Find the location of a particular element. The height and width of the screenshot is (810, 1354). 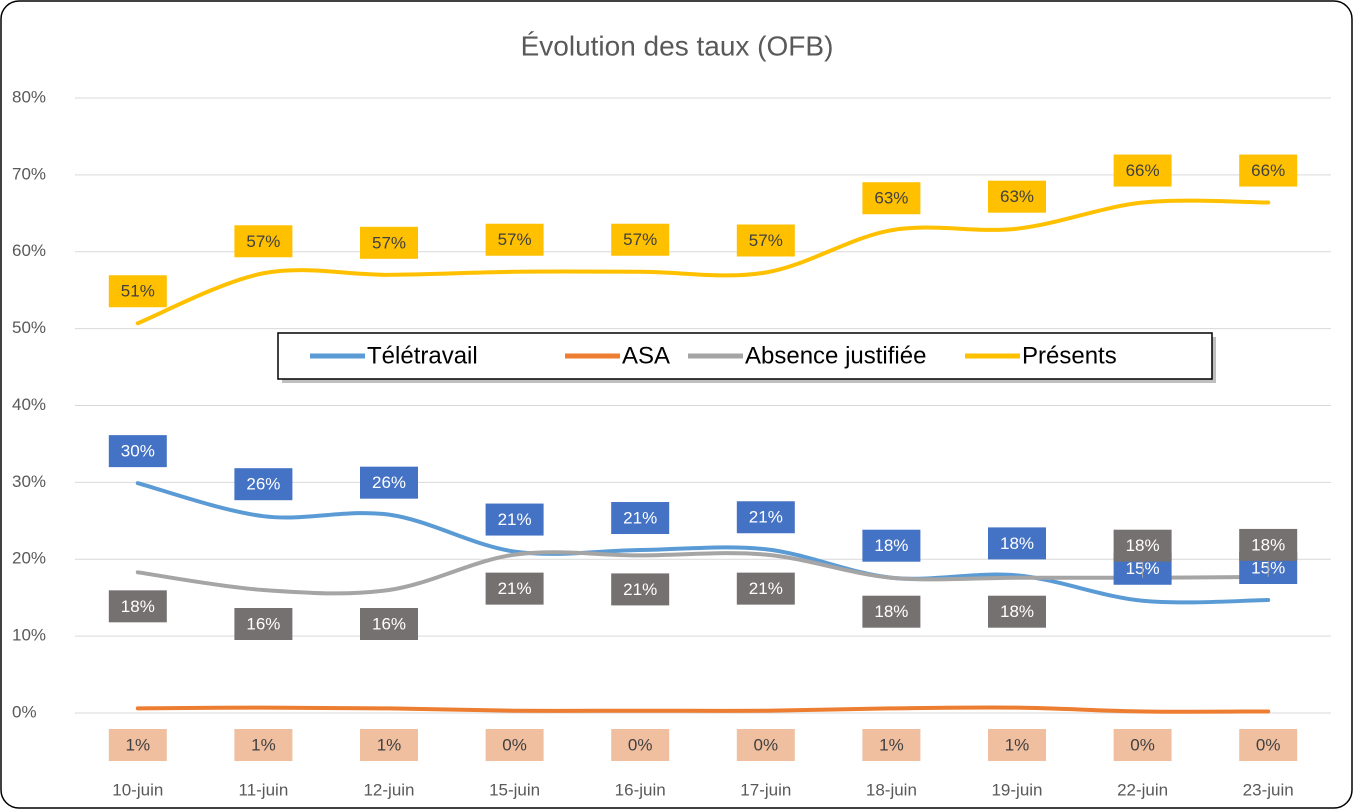

data-label: 30% is located at coordinates (138, 451).